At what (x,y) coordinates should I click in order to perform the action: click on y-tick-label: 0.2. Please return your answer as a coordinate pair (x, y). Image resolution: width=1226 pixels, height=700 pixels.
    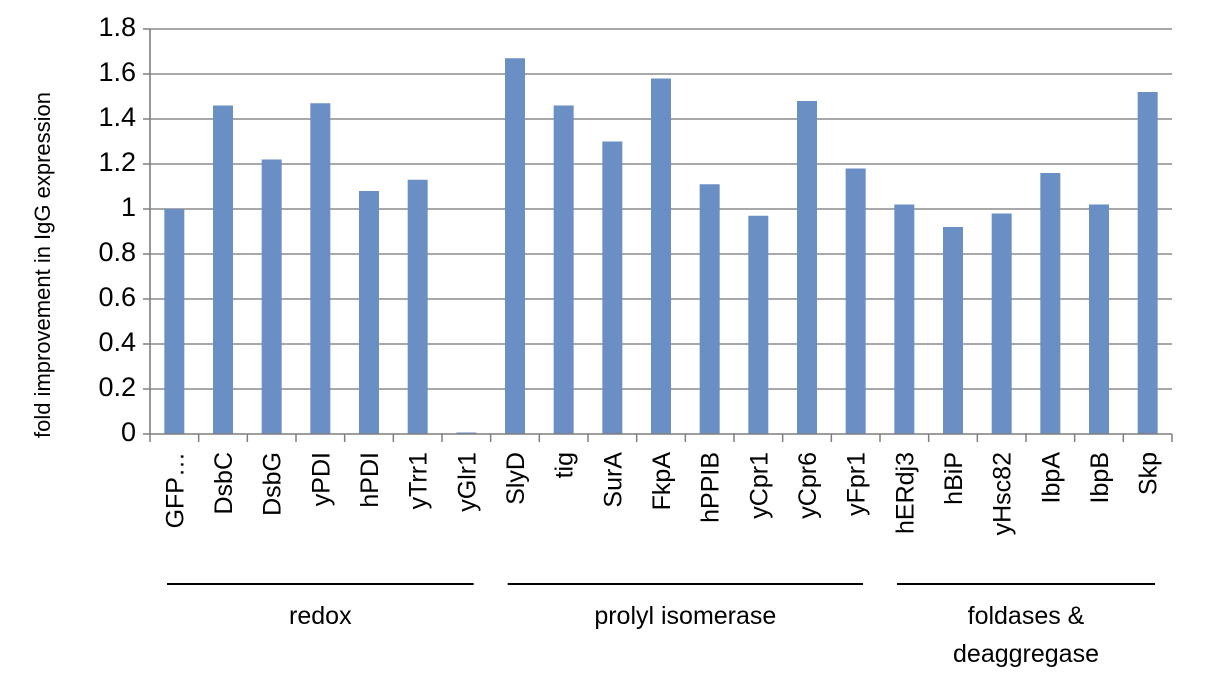
    Looking at the image, I should click on (117, 387).